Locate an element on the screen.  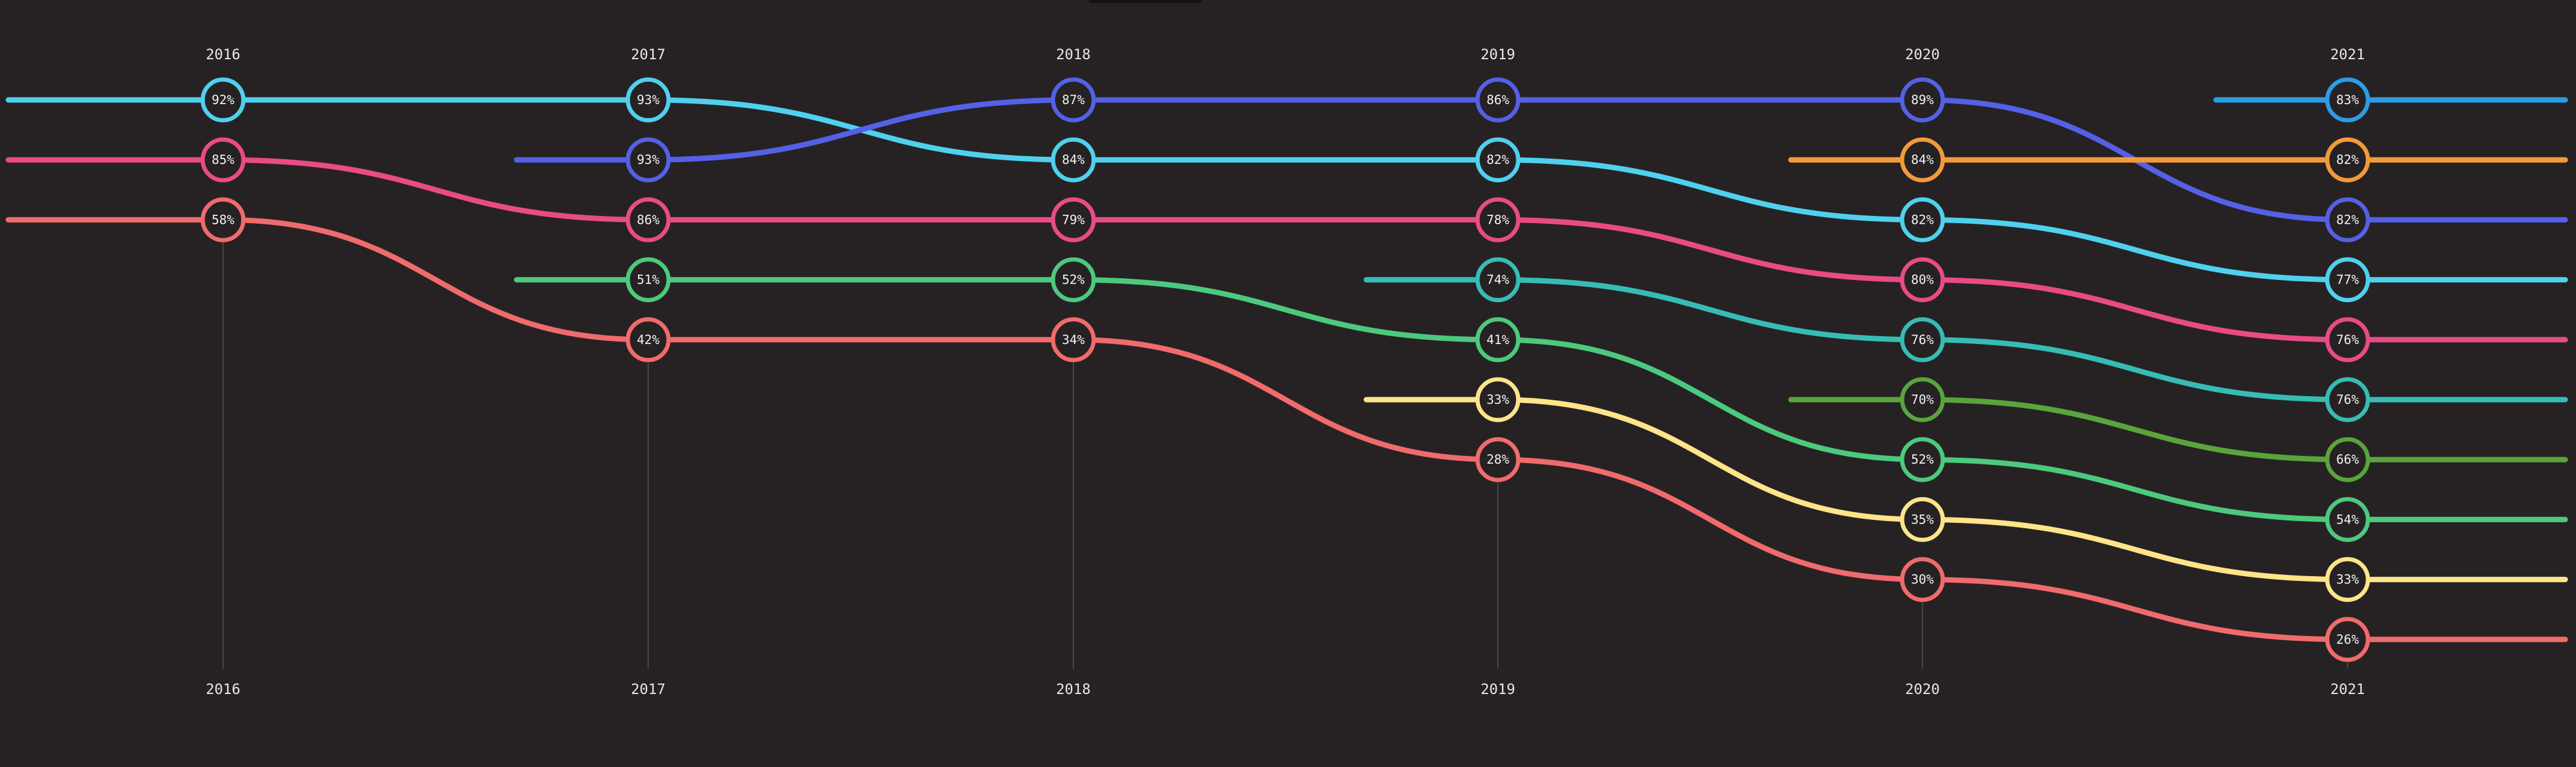
data-point: 54% is located at coordinates (2347, 519).